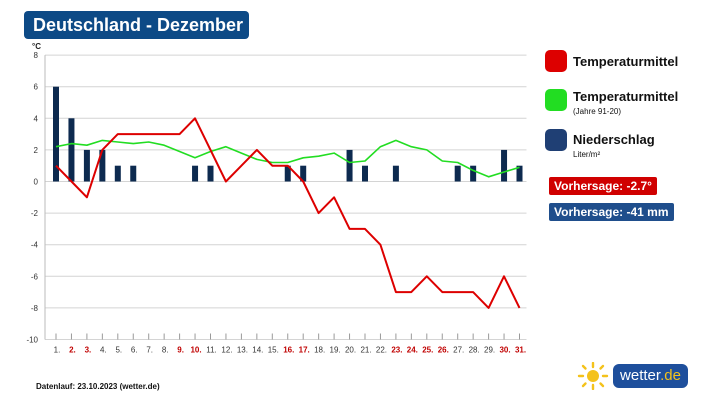 The image size is (717, 403). Describe the element at coordinates (180, 350) in the screenshot. I see `x-tick-label: 9.` at that location.